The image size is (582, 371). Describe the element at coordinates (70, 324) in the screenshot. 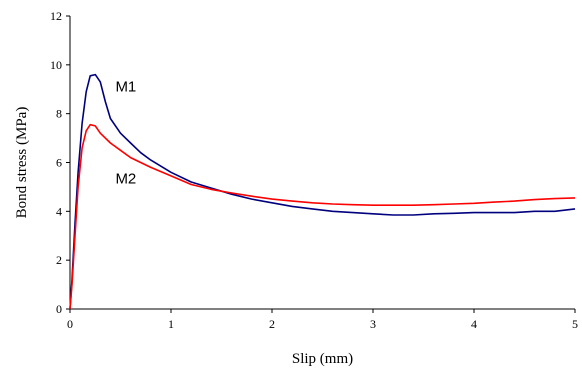

I see `x-tick-label: 0` at that location.